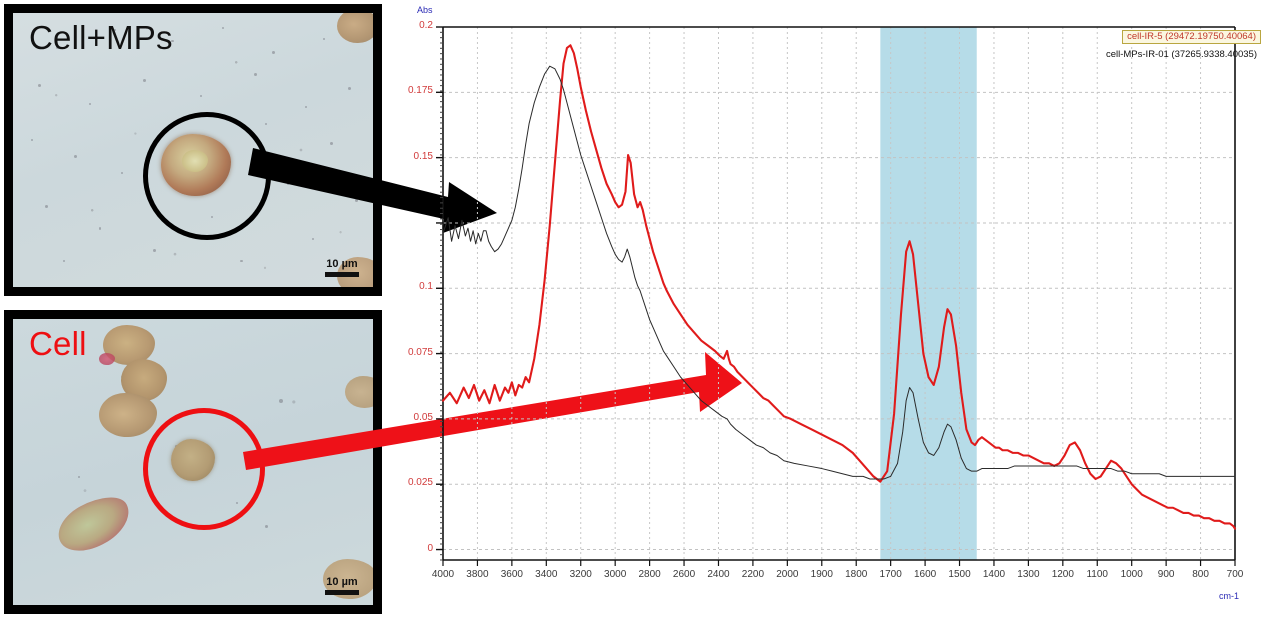 The height and width of the screenshot is (626, 1268). I want to click on x-tick-label: 3600, so click(511, 574).